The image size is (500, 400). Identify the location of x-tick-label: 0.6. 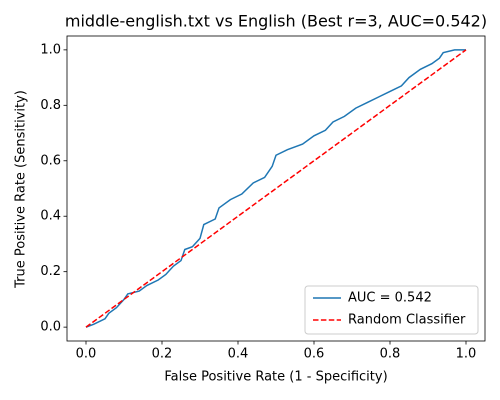
(314, 354).